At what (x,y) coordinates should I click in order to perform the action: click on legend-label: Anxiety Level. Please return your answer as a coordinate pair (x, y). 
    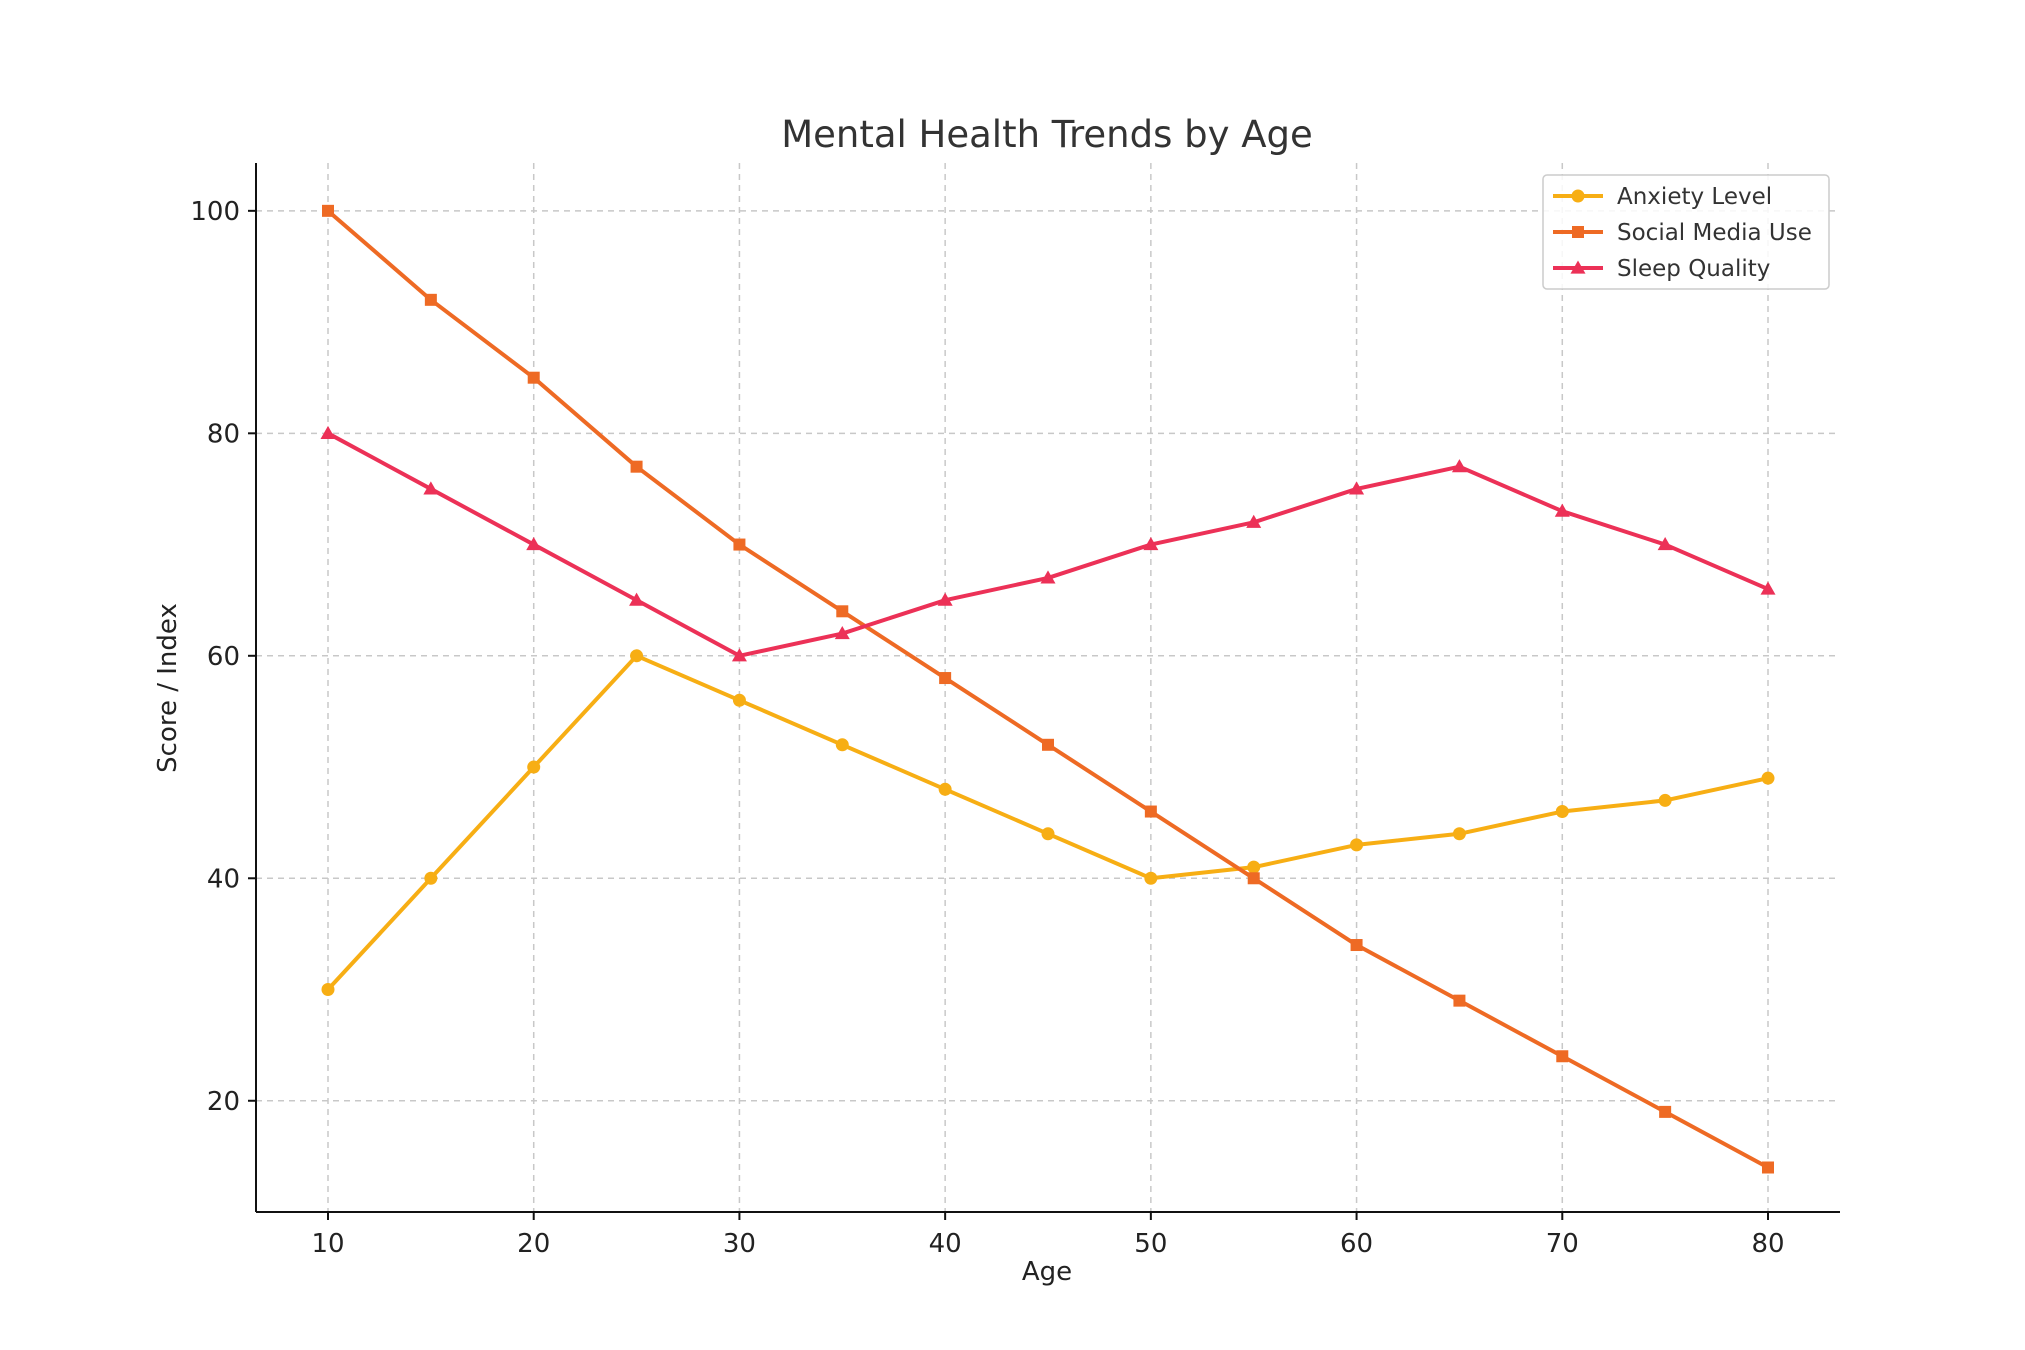
    Looking at the image, I should click on (1694, 197).